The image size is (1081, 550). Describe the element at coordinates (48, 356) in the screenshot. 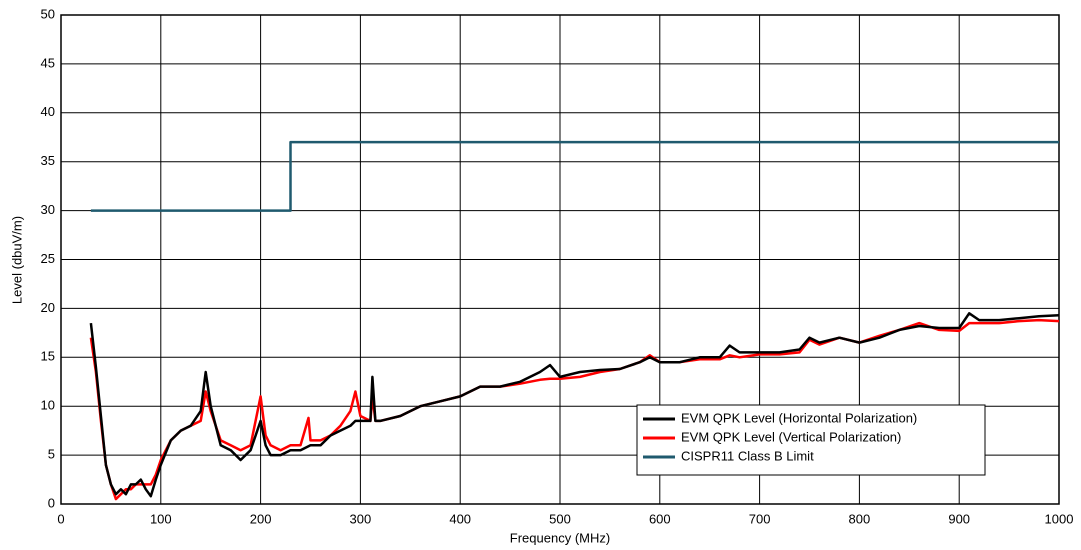

I see `y-tick-label: 15` at that location.